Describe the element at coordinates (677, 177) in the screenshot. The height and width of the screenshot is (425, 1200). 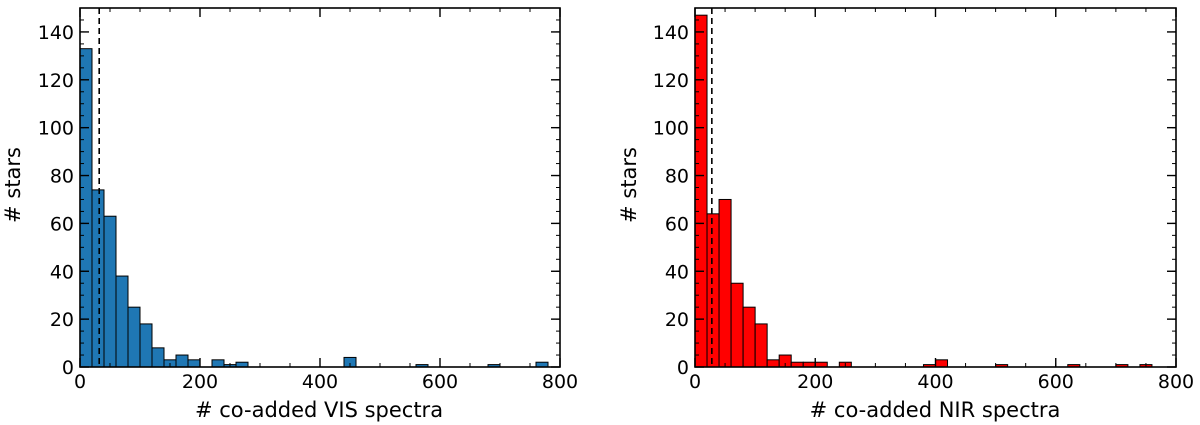
I see `nir-y-tick-label-4: 80` at that location.